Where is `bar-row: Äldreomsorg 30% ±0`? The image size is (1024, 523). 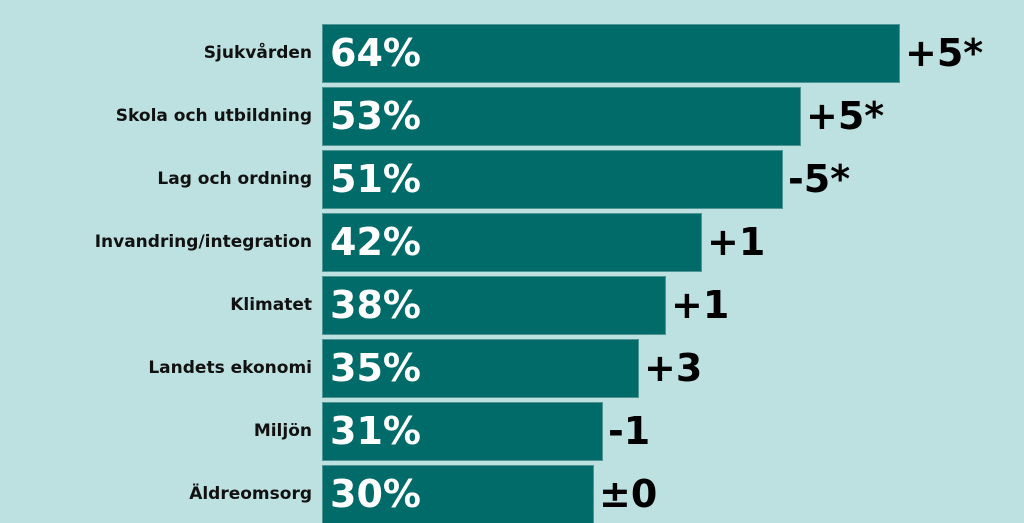
bar-row: Äldreomsorg 30% ±0 is located at coordinates (512, 494).